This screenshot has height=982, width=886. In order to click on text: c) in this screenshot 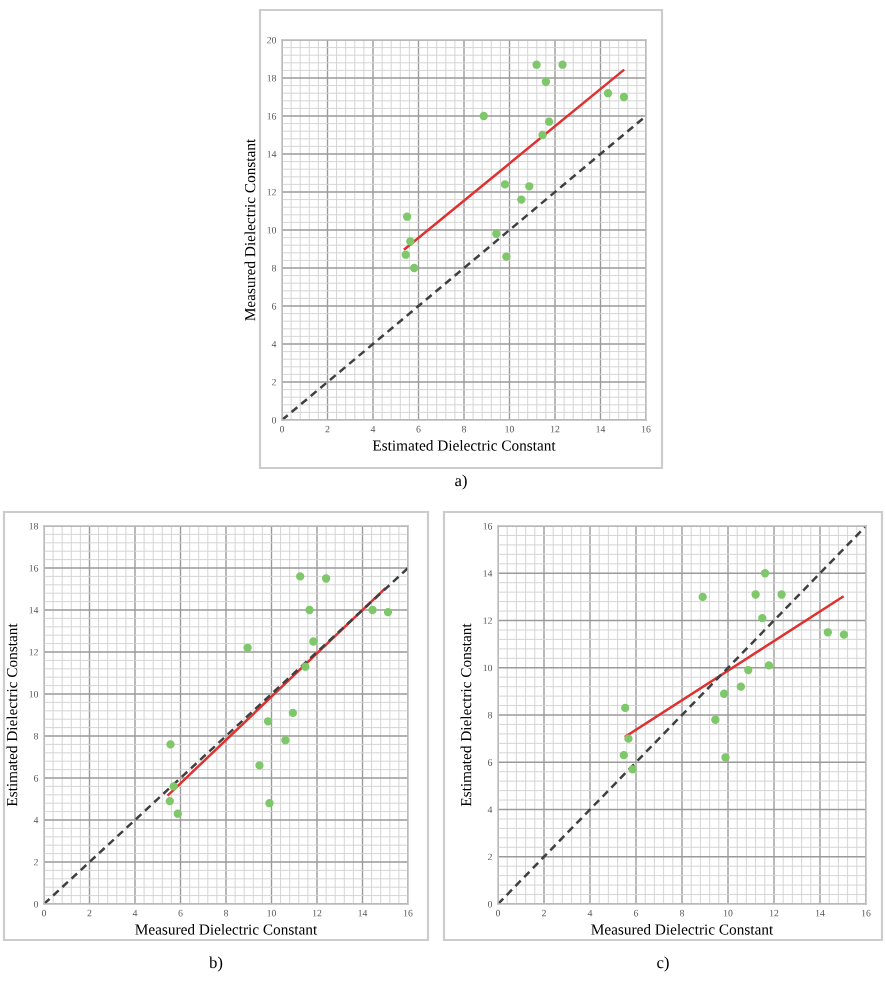, I will do `click(663, 964)`.